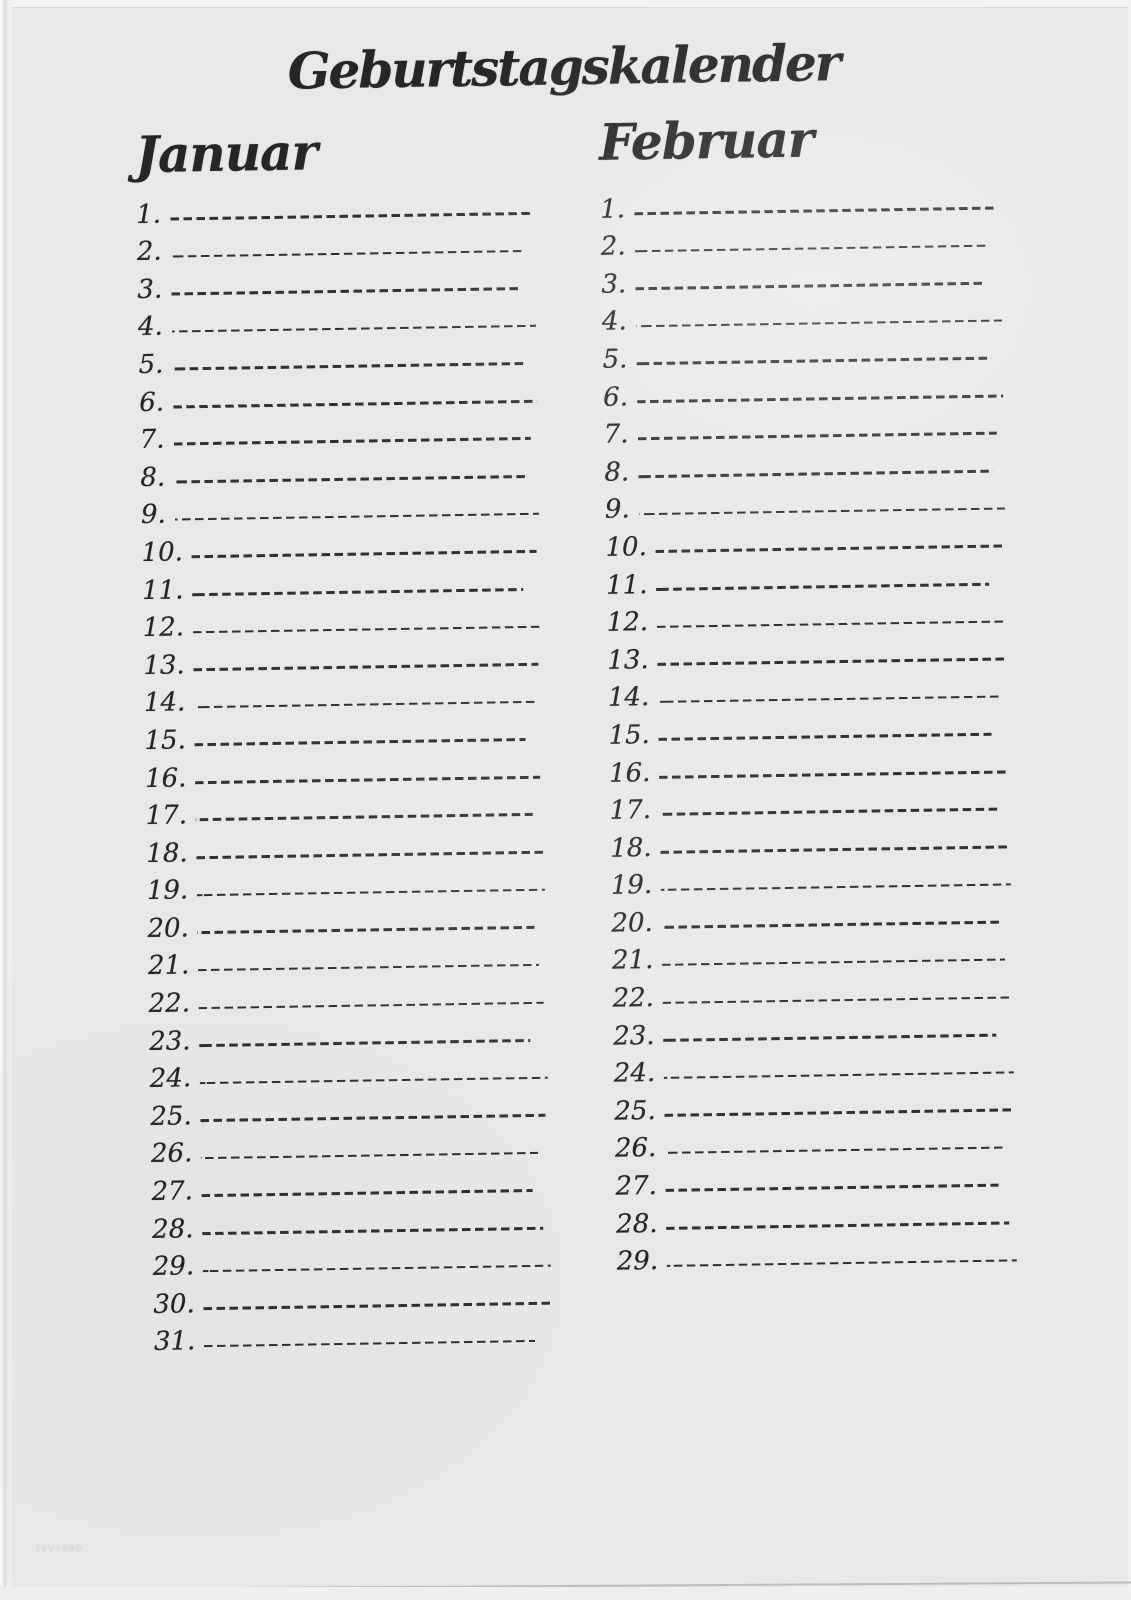 The height and width of the screenshot is (1600, 1131). I want to click on day-row: 14., so click(808, 694).